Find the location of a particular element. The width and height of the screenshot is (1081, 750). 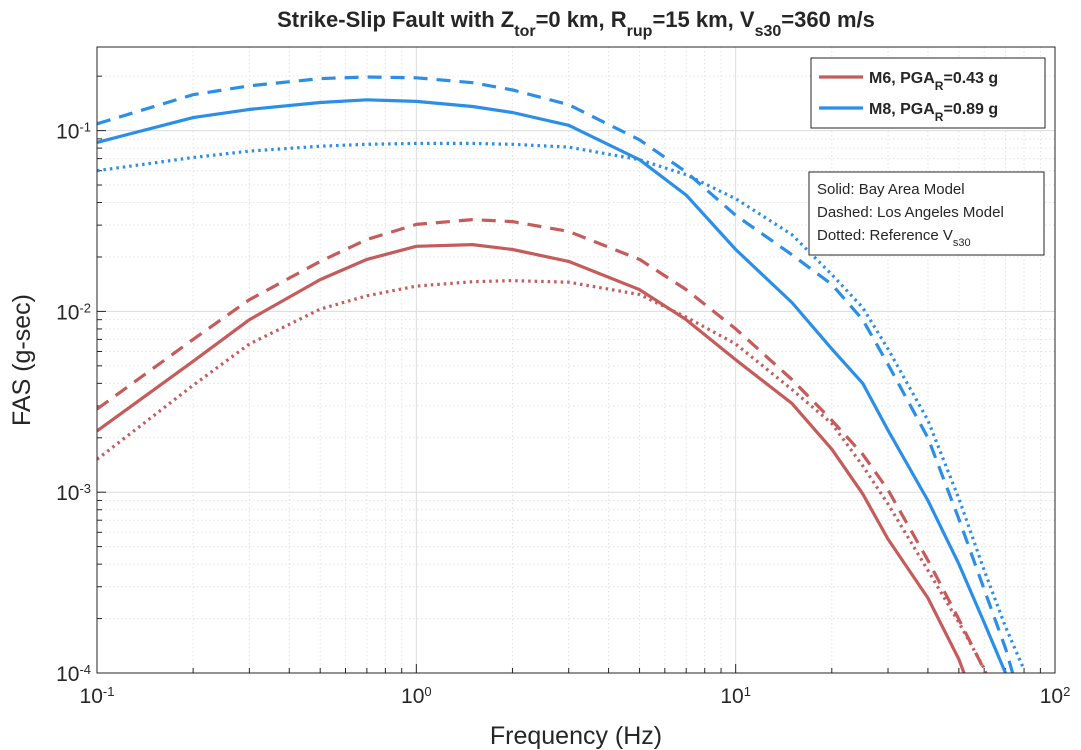

x-tick-label: 10⁰ is located at coordinates (416, 696).